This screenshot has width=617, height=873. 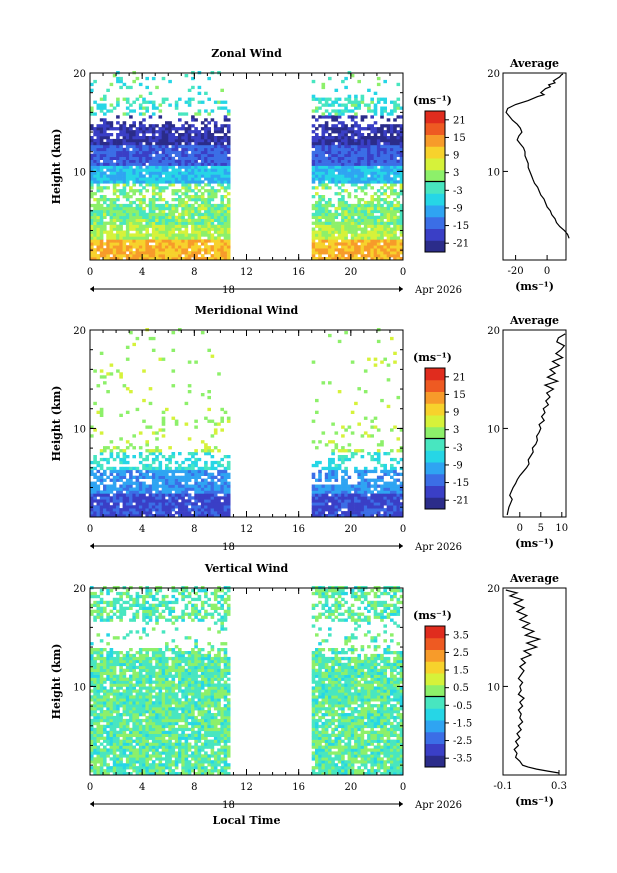 What do you see at coordinates (246, 432) in the screenshot?
I see `x-axis: 0 4 8 12 16 20 0` at bounding box center [246, 432].